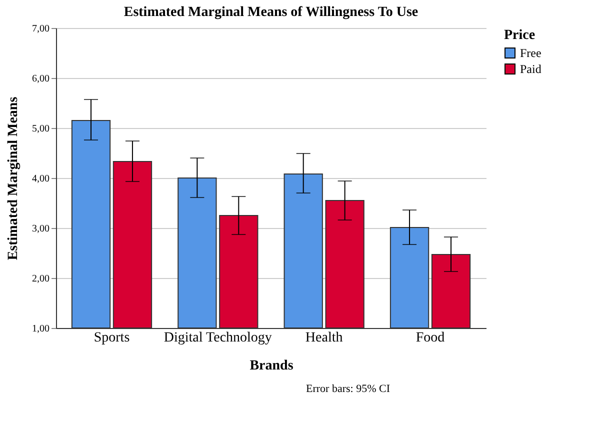 The image size is (602, 437). I want to click on legend-title: Price, so click(520, 35).